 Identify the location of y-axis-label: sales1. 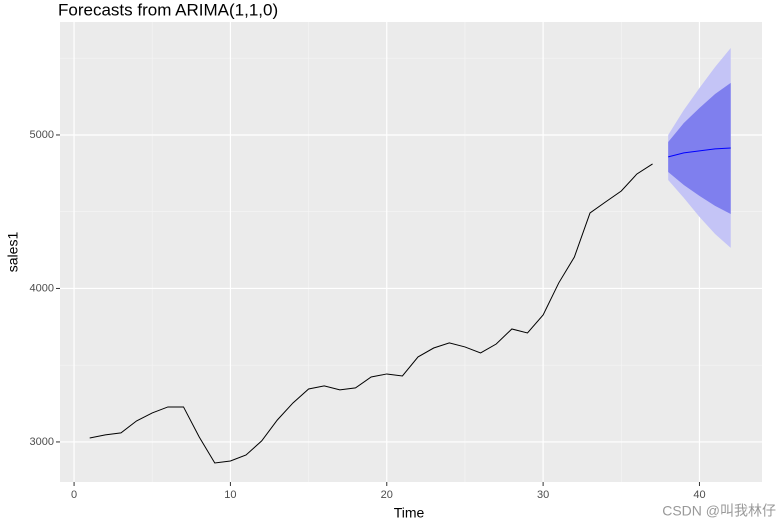
(13, 252).